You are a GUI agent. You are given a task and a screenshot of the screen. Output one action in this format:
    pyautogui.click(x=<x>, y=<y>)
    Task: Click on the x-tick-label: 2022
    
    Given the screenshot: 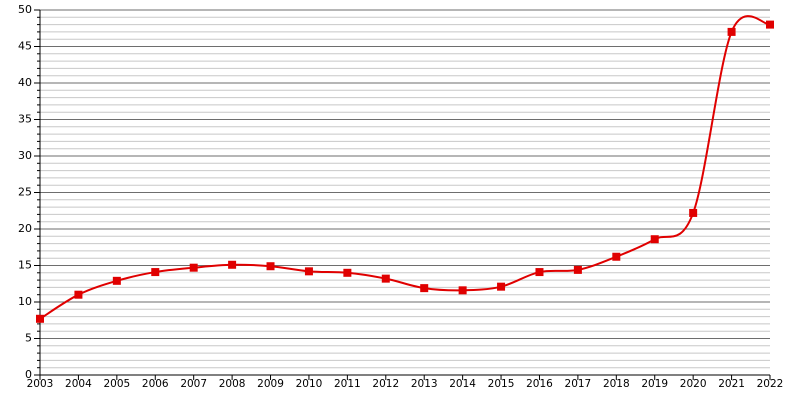 What is the action you would take?
    pyautogui.click(x=770, y=384)
    